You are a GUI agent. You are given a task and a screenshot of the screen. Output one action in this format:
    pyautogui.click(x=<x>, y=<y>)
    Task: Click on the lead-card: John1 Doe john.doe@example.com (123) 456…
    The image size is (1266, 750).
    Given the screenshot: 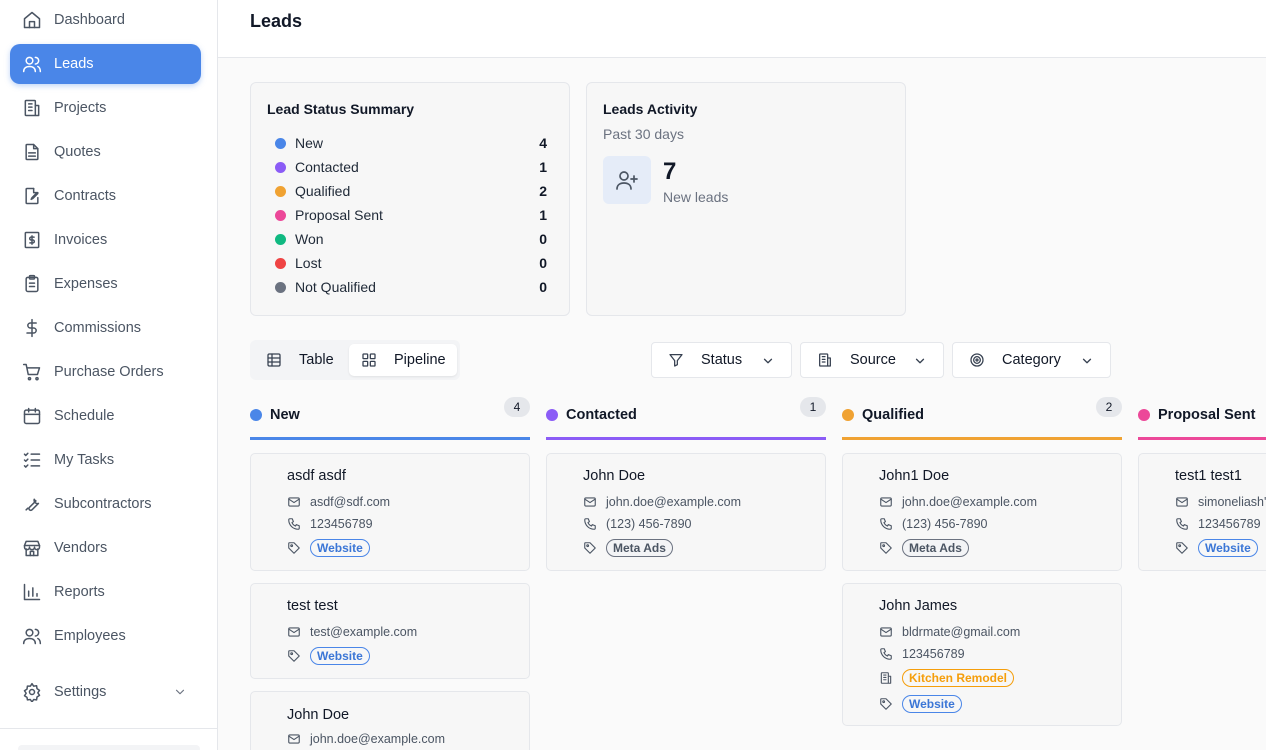 What is the action you would take?
    pyautogui.click(x=982, y=512)
    